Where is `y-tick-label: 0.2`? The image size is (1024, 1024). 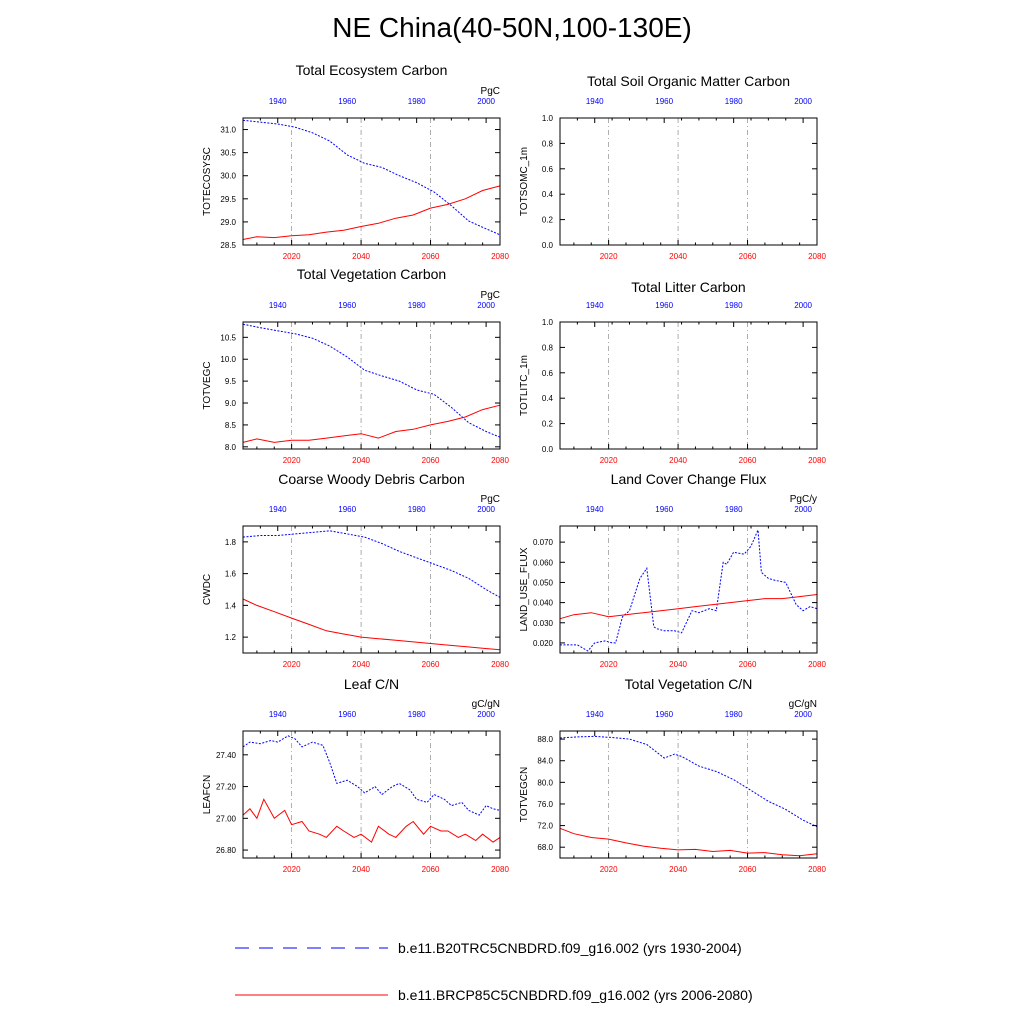 y-tick-label: 0.2 is located at coordinates (548, 220).